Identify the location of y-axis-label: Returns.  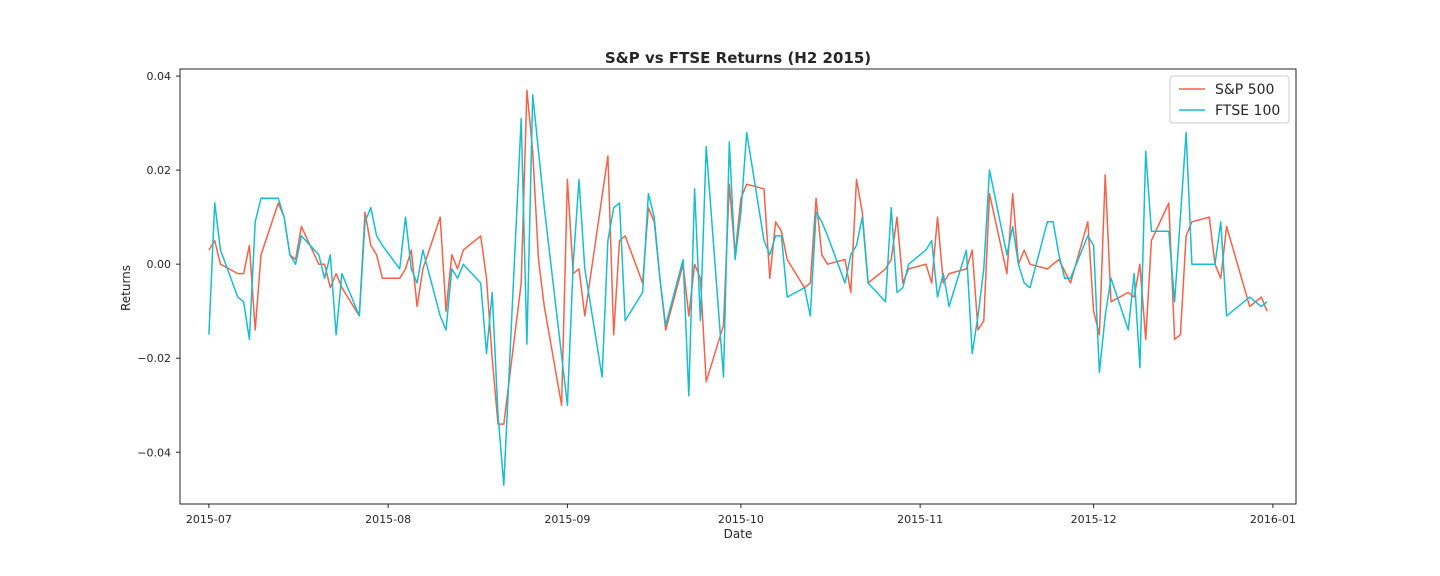
(126, 288).